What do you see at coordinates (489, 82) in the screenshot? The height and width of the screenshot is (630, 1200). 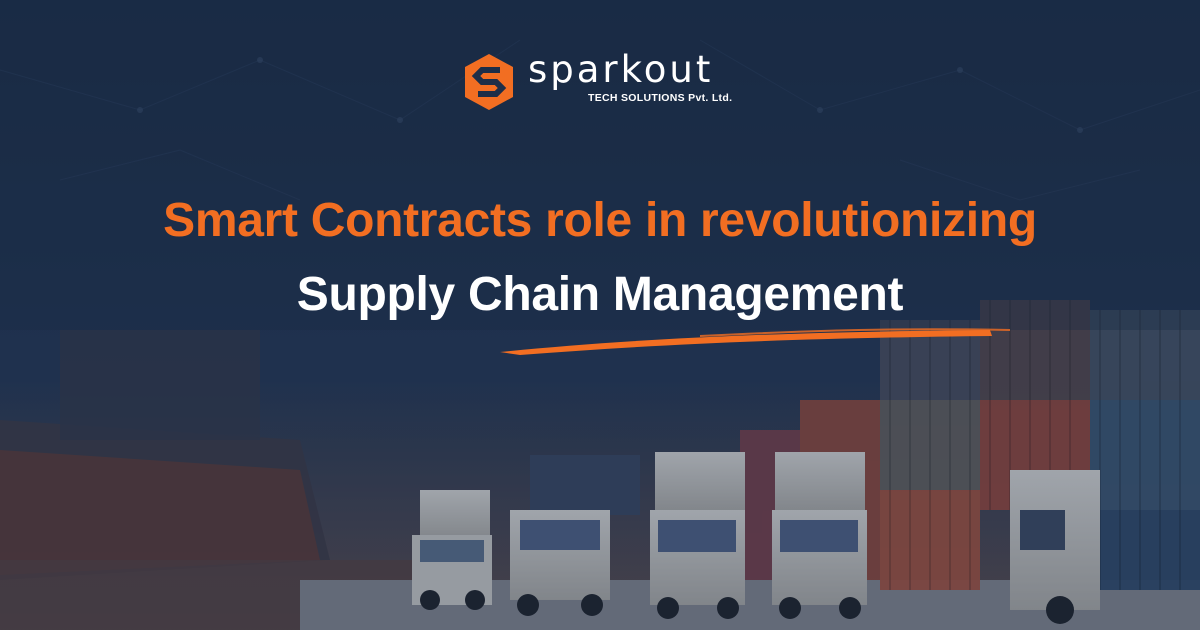 I see `sparkout-hexagon-s-icon` at bounding box center [489, 82].